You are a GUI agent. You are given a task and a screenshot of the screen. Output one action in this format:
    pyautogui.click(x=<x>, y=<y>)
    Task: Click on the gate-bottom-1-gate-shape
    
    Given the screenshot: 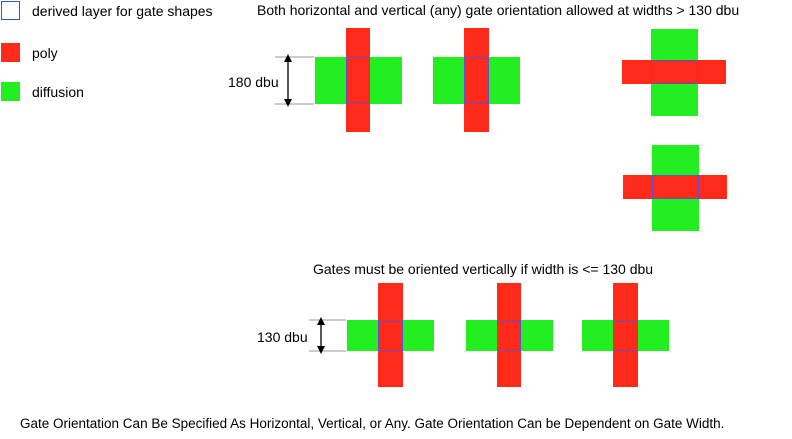 What is the action you would take?
    pyautogui.click(x=390, y=335)
    